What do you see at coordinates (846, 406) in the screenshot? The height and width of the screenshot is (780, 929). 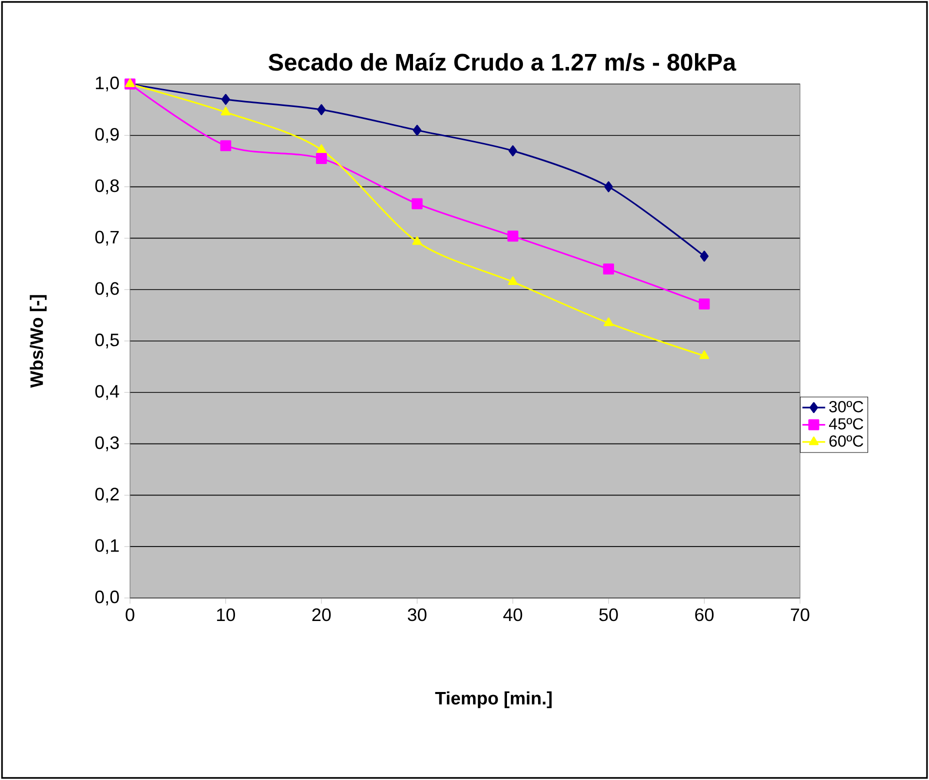 I see `legend-label: 30ºC` at bounding box center [846, 406].